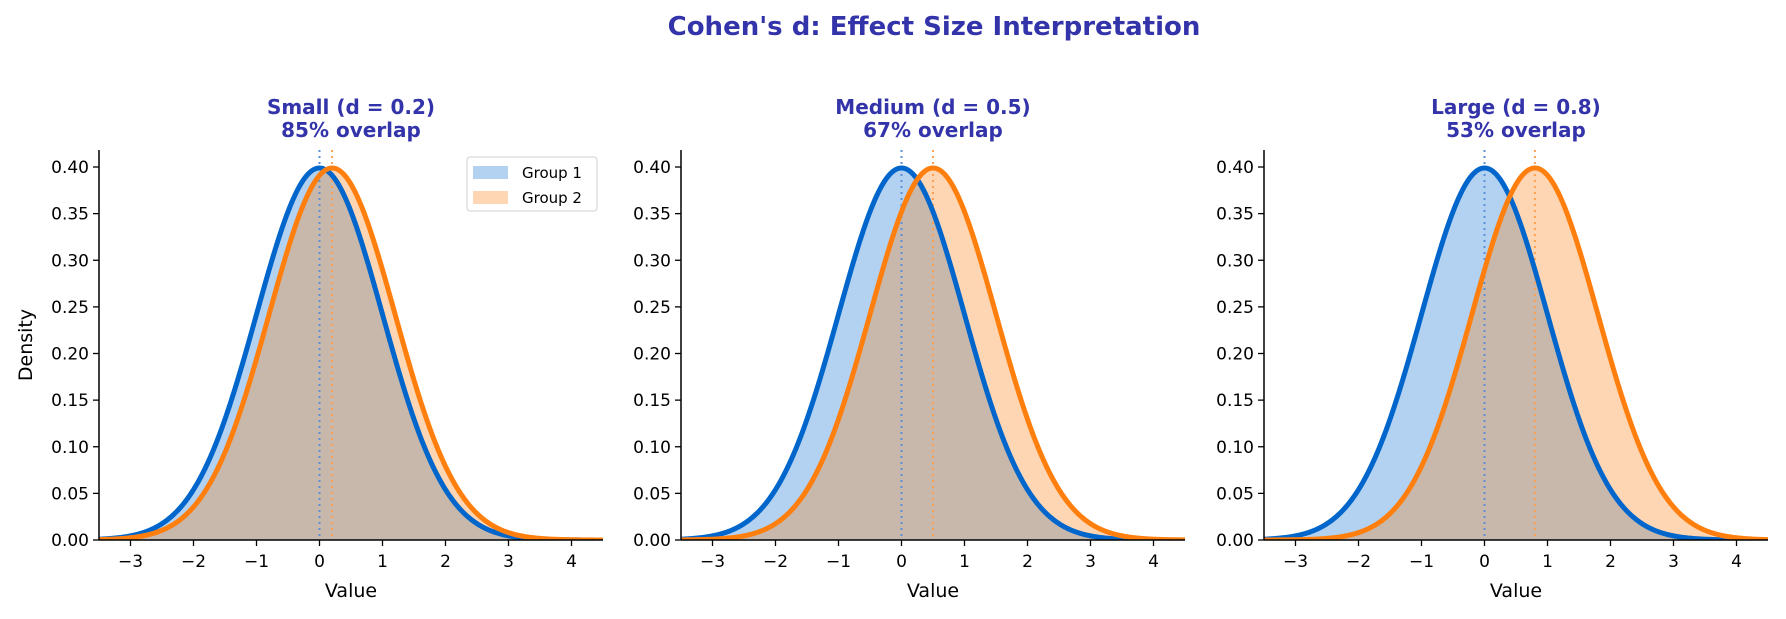 The image size is (1786, 619). I want to click on legend-swatch-group2, so click(490, 197).